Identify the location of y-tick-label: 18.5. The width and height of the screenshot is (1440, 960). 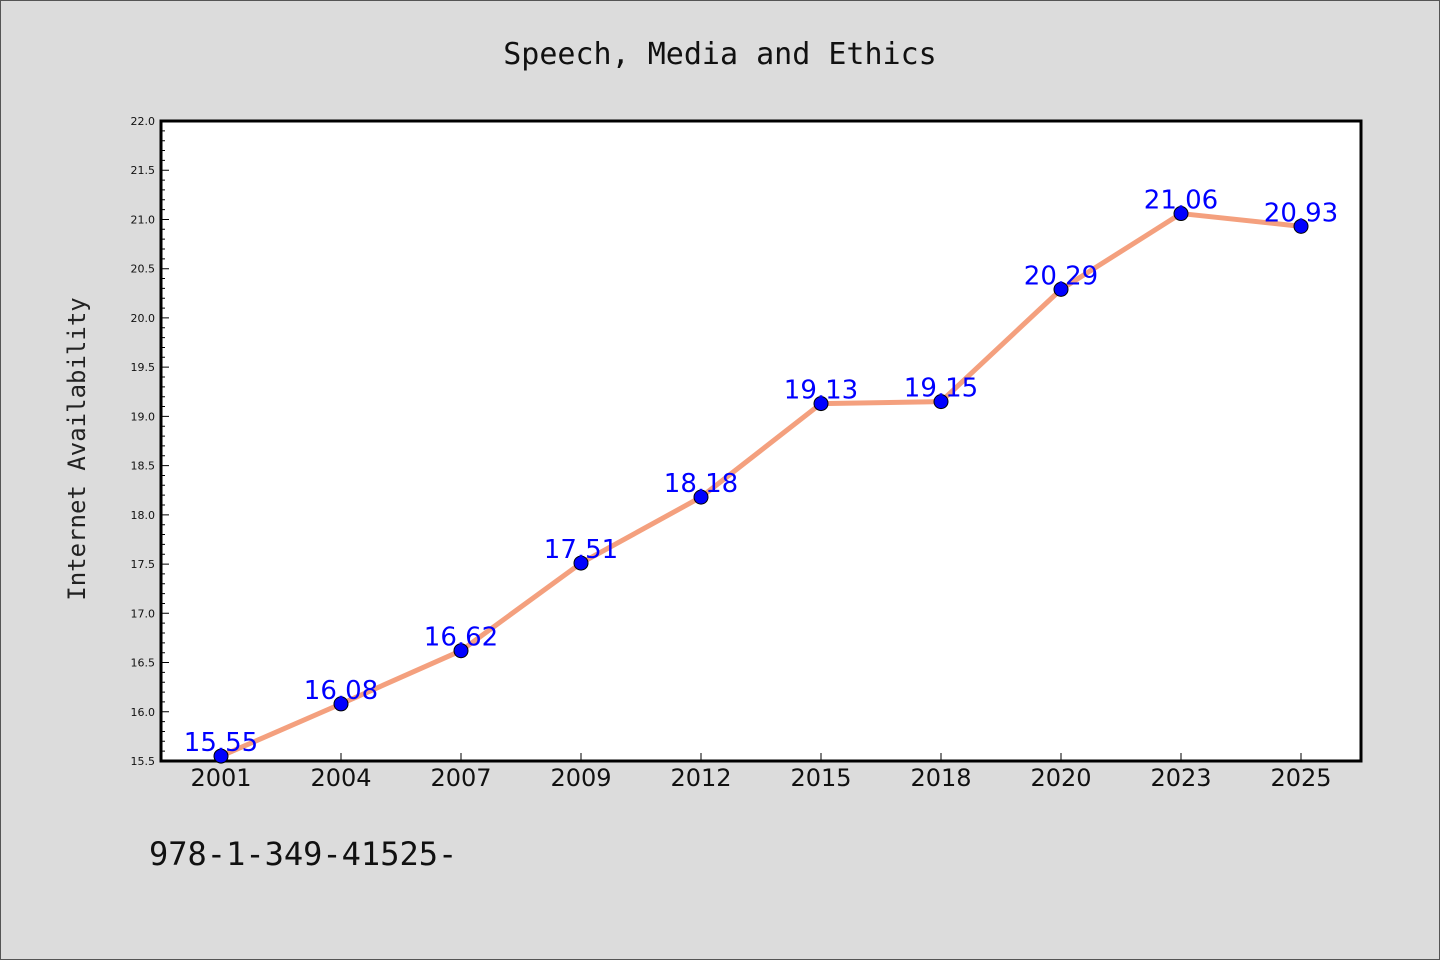
(143, 466).